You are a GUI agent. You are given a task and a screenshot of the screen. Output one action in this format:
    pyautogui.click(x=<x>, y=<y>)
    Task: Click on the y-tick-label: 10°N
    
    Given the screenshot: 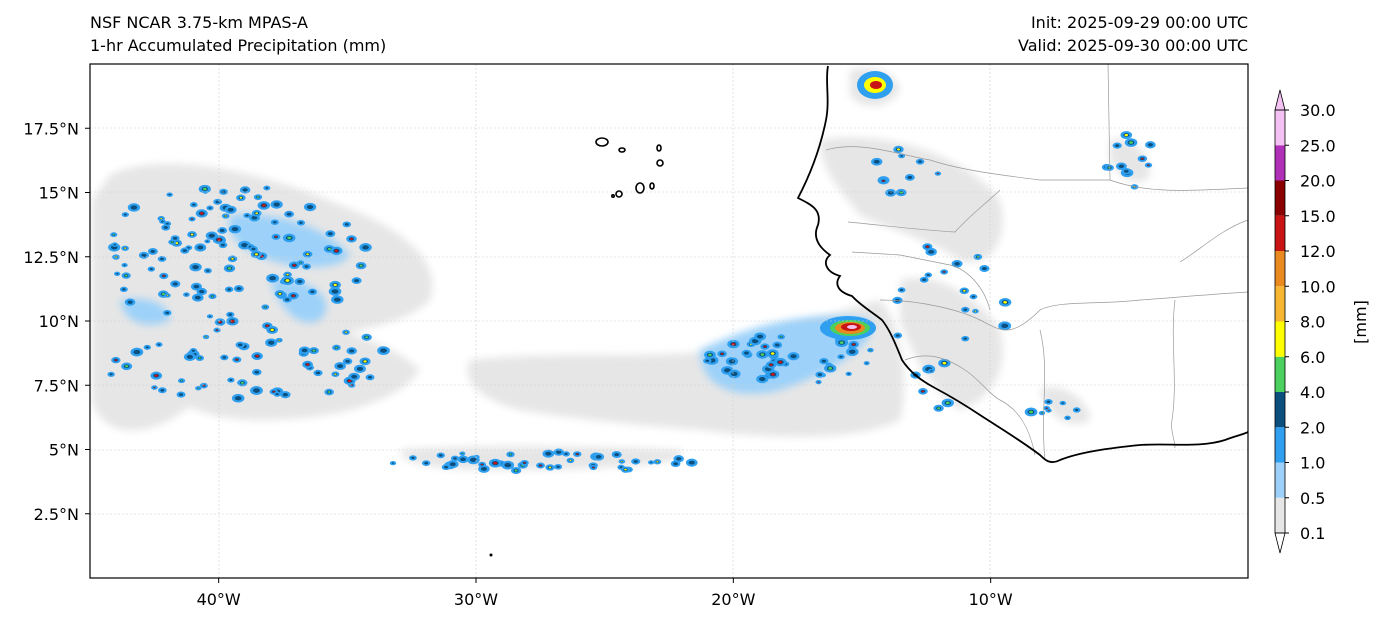 What is the action you would take?
    pyautogui.click(x=59, y=321)
    